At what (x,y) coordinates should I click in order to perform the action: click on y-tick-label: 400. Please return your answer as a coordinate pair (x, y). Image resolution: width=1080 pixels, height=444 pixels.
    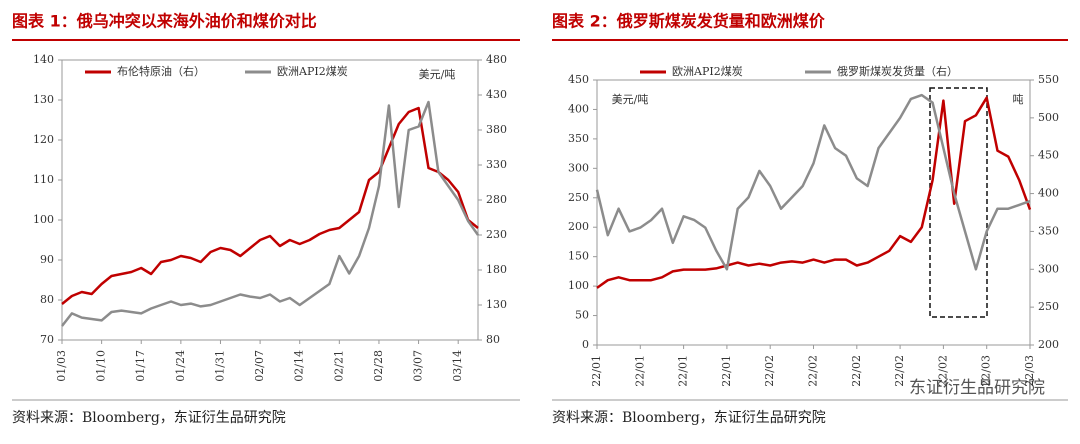
    Looking at the image, I should click on (578, 108).